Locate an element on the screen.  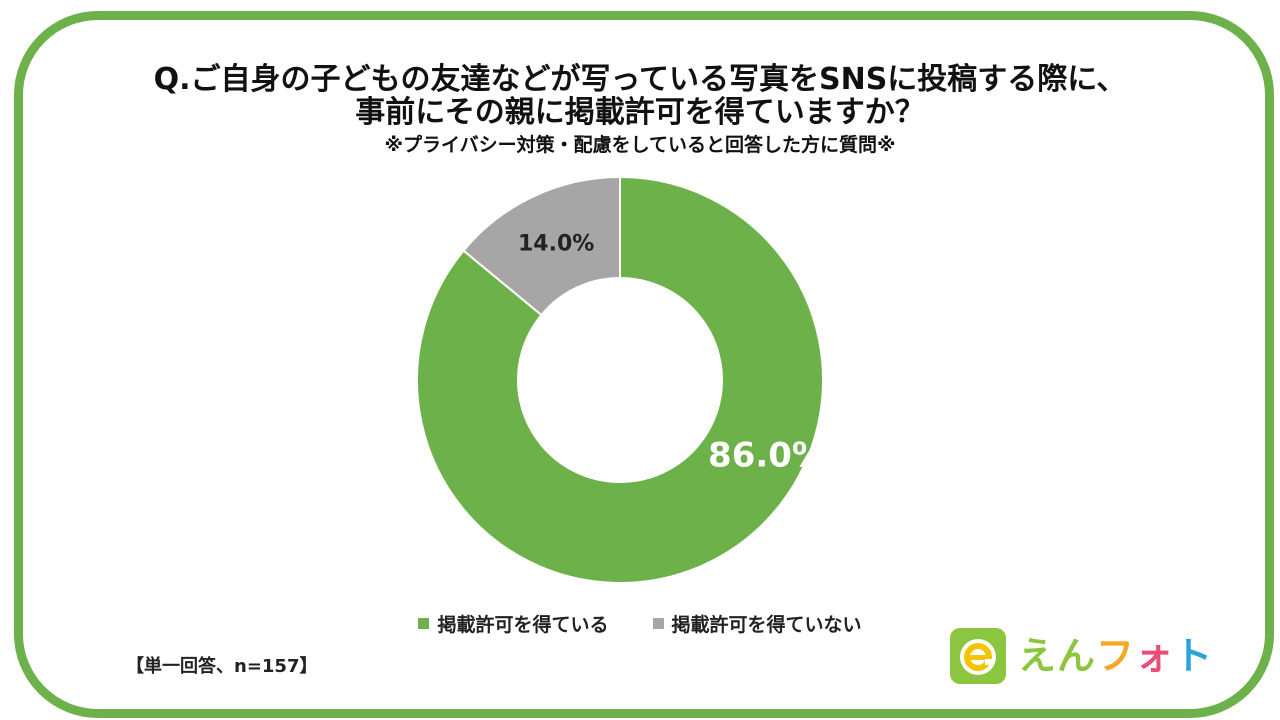
legend-label-got-permission: 掲載許可を得ている is located at coordinates (523, 625).